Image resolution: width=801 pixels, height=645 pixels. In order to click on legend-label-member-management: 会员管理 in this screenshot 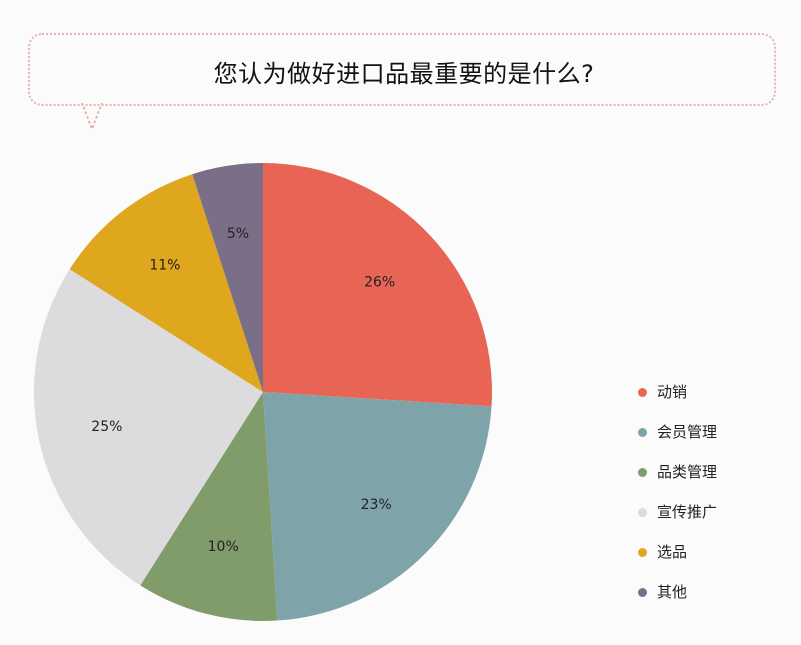, I will do `click(687, 431)`.